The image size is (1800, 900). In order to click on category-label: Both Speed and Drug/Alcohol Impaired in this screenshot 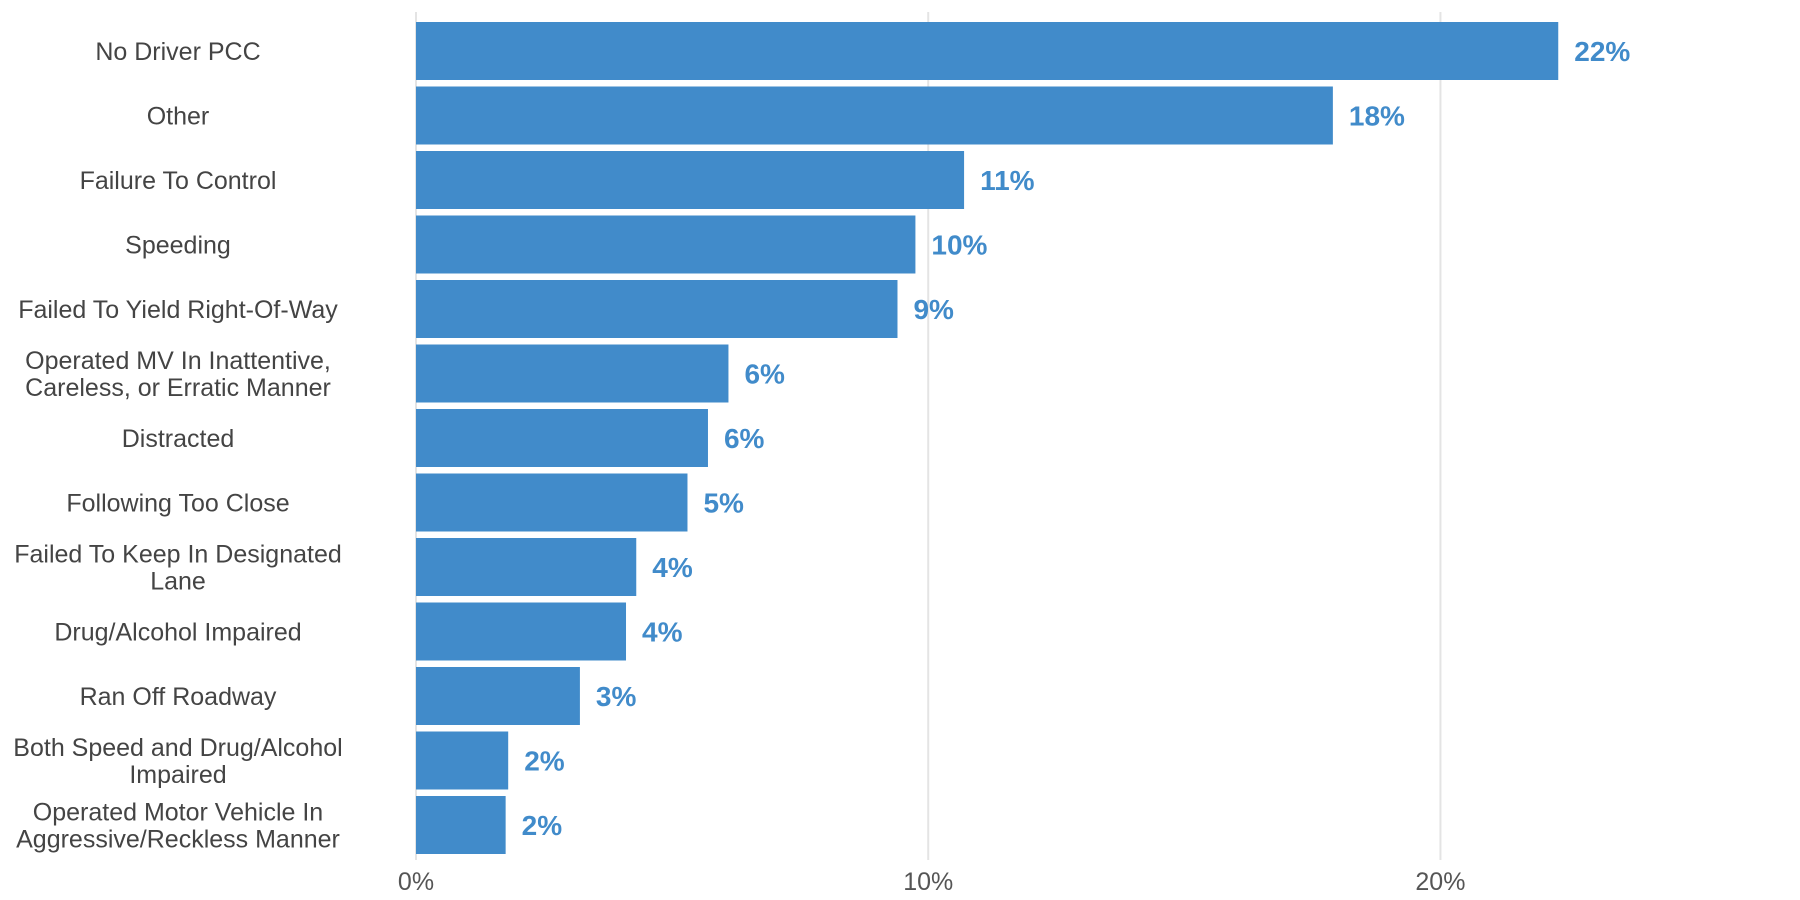, I will do `click(177, 761)`.